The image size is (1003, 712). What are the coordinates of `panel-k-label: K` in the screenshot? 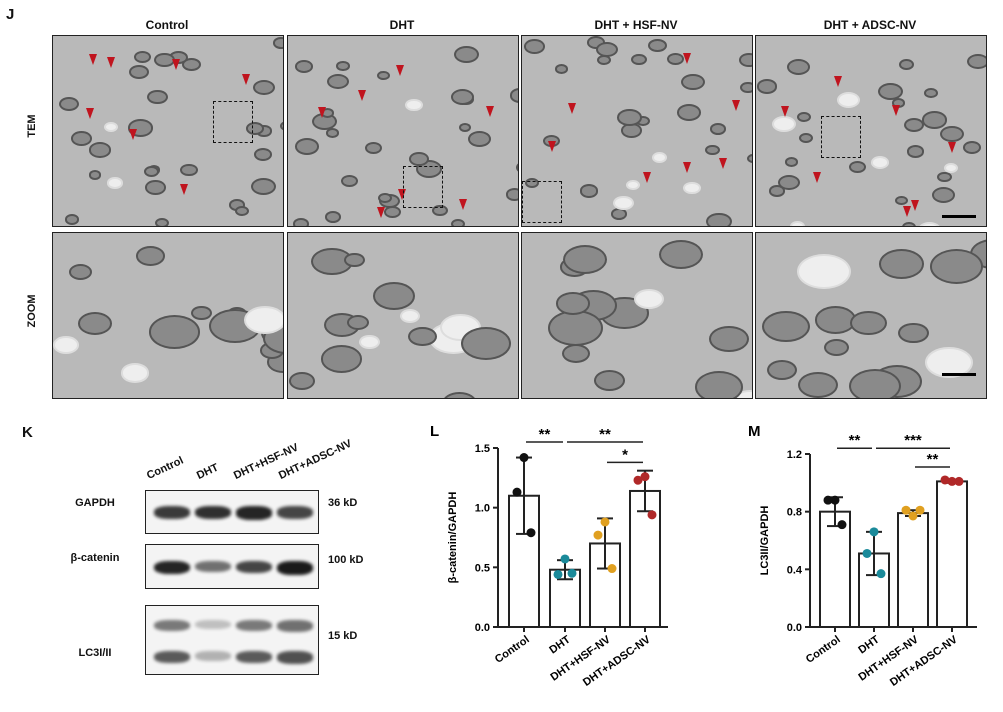 It's located at (27, 432).